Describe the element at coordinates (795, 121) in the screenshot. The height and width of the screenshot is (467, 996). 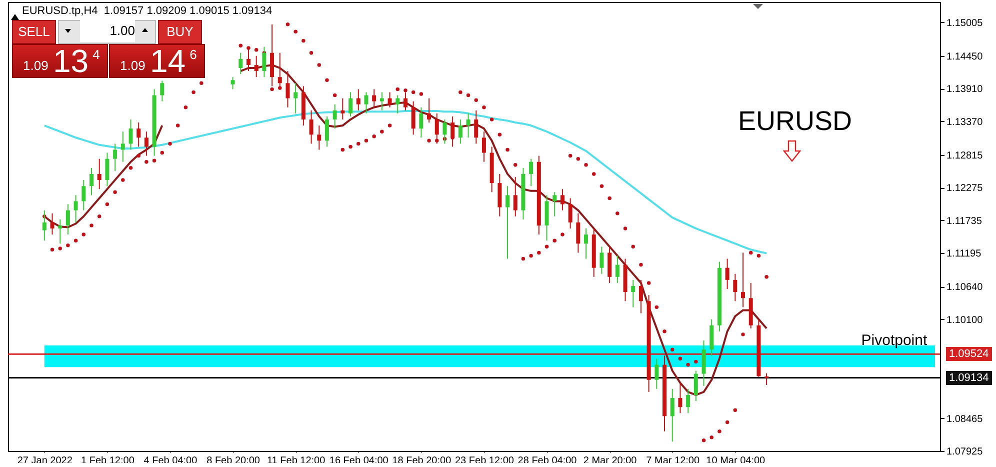
I see `annotation: EURUSD` at that location.